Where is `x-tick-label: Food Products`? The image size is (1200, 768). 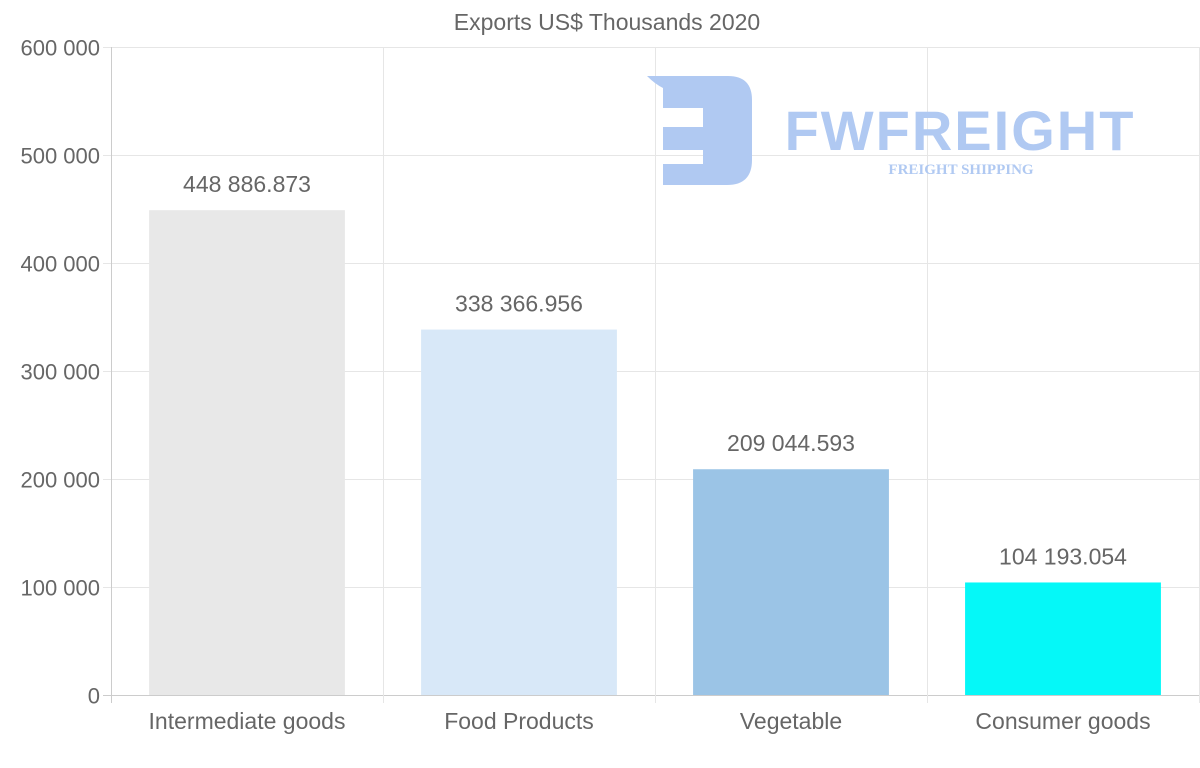
x-tick-label: Food Products is located at coordinates (519, 721).